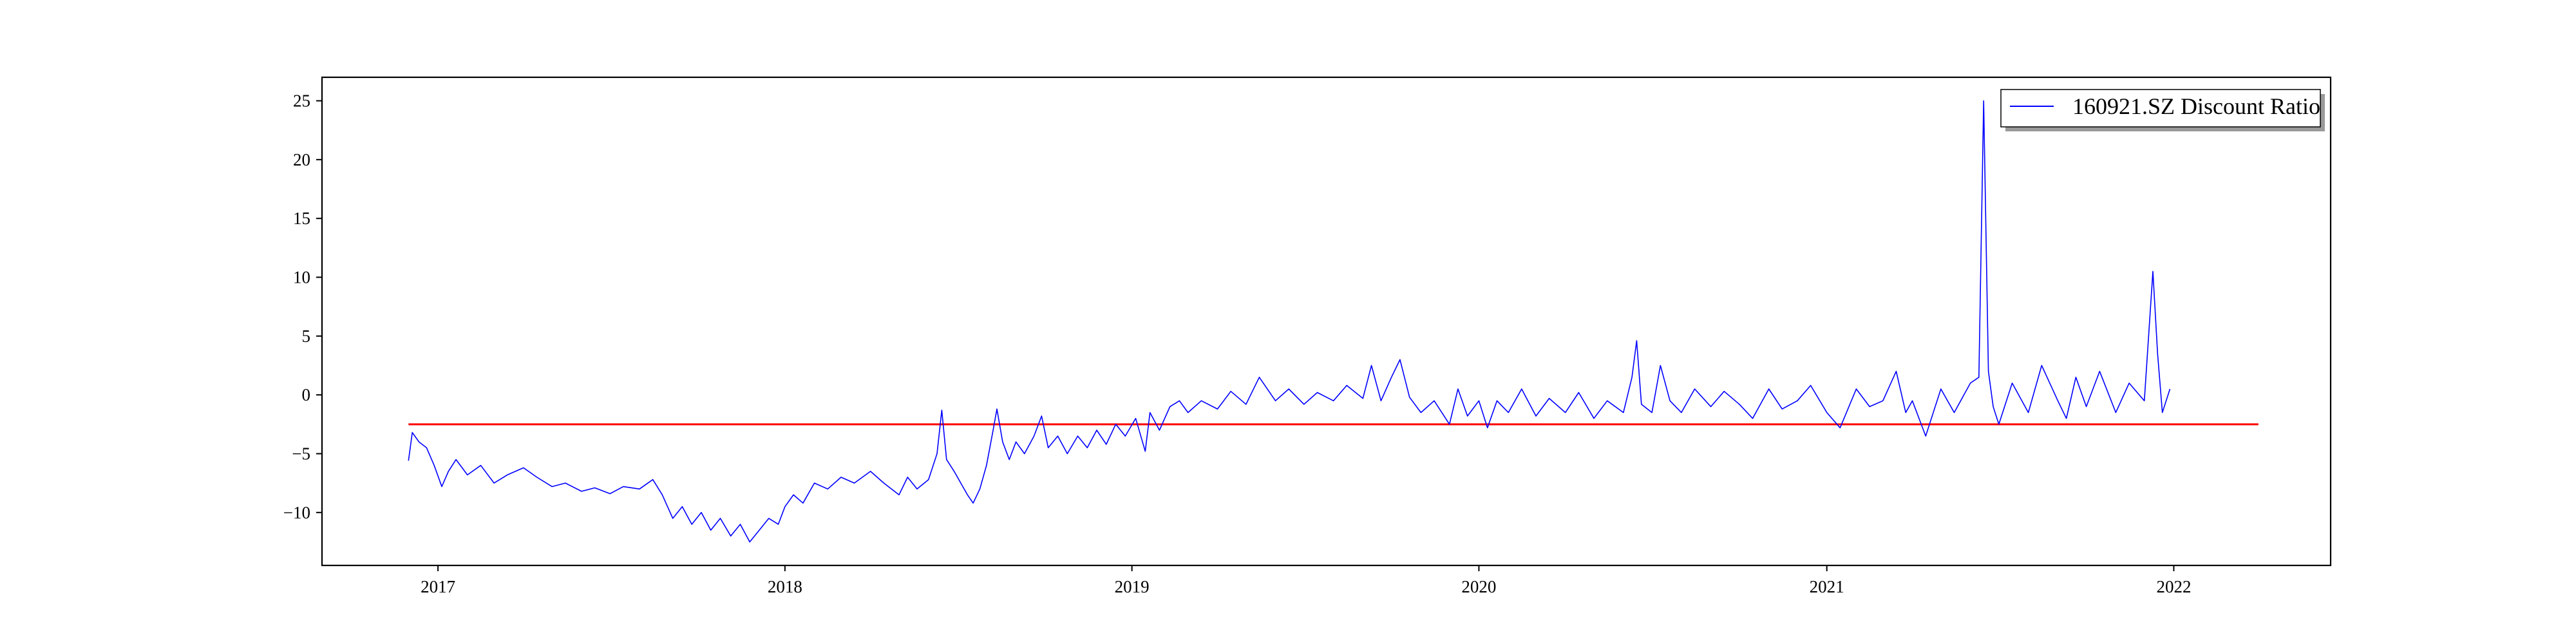 This screenshot has width=2576, height=644. What do you see at coordinates (1132, 587) in the screenshot?
I see `x-tick-label: 2019` at bounding box center [1132, 587].